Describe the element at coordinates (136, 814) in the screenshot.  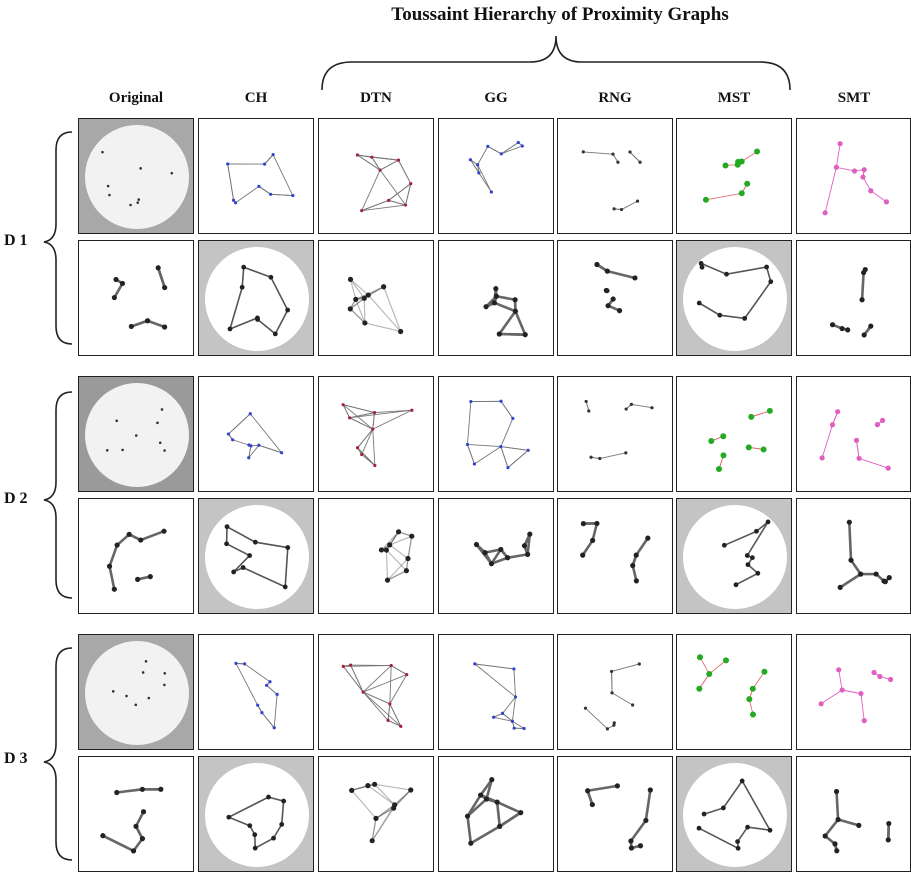
I see `cell-original-r6` at that location.